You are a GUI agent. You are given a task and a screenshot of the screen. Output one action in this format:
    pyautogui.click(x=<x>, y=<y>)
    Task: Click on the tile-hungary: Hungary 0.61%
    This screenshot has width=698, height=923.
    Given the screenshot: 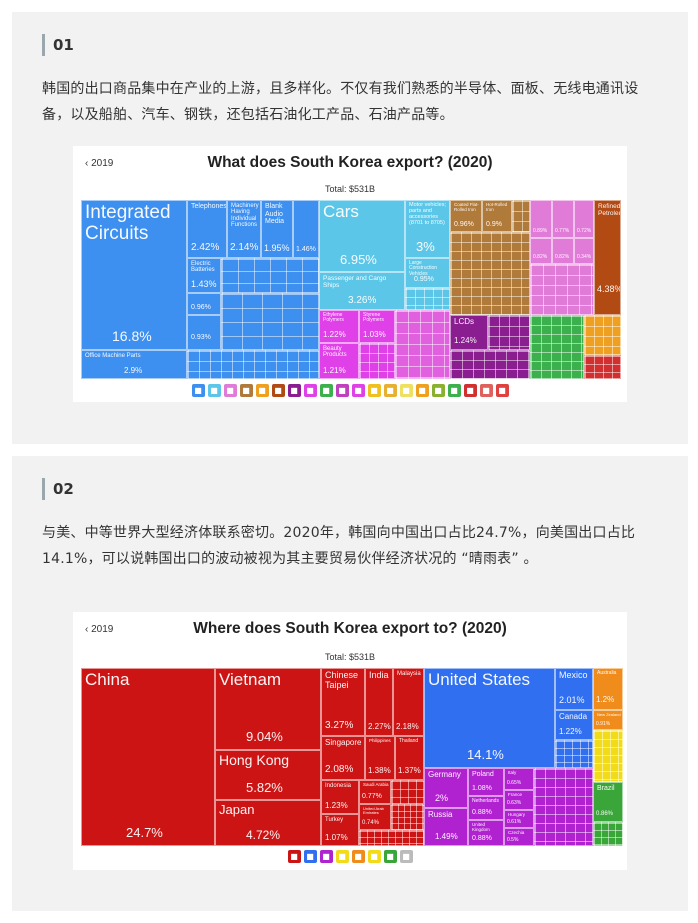 What is the action you would take?
    pyautogui.click(x=519, y=819)
    